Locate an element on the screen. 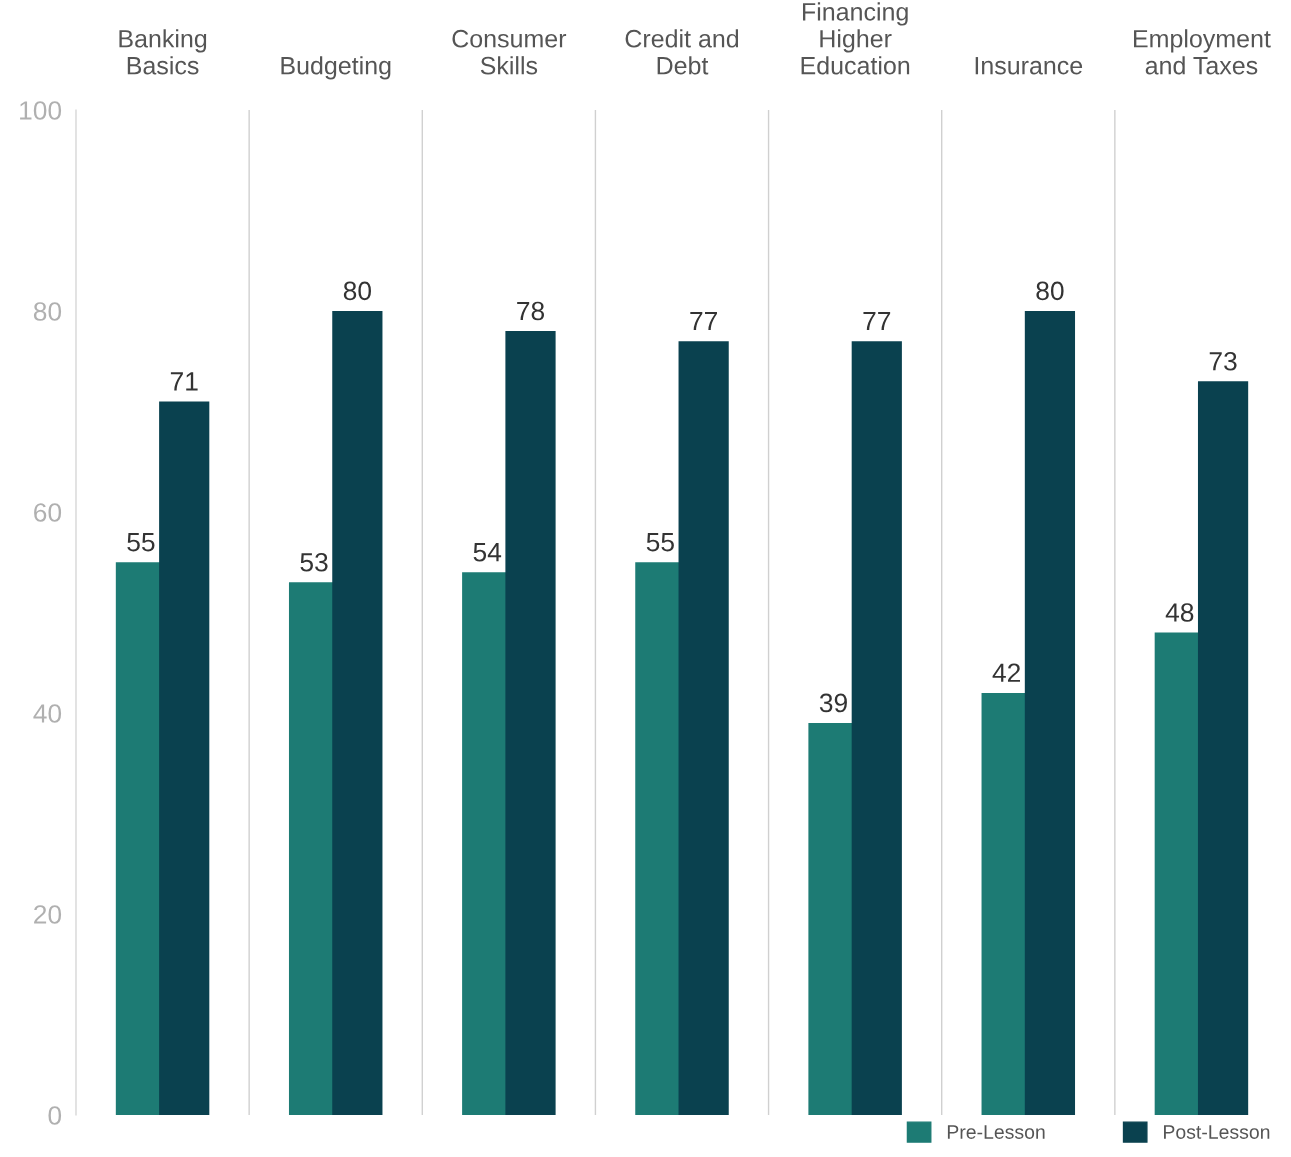 The width and height of the screenshot is (1291, 1157). data-label: 42 is located at coordinates (1006, 672).